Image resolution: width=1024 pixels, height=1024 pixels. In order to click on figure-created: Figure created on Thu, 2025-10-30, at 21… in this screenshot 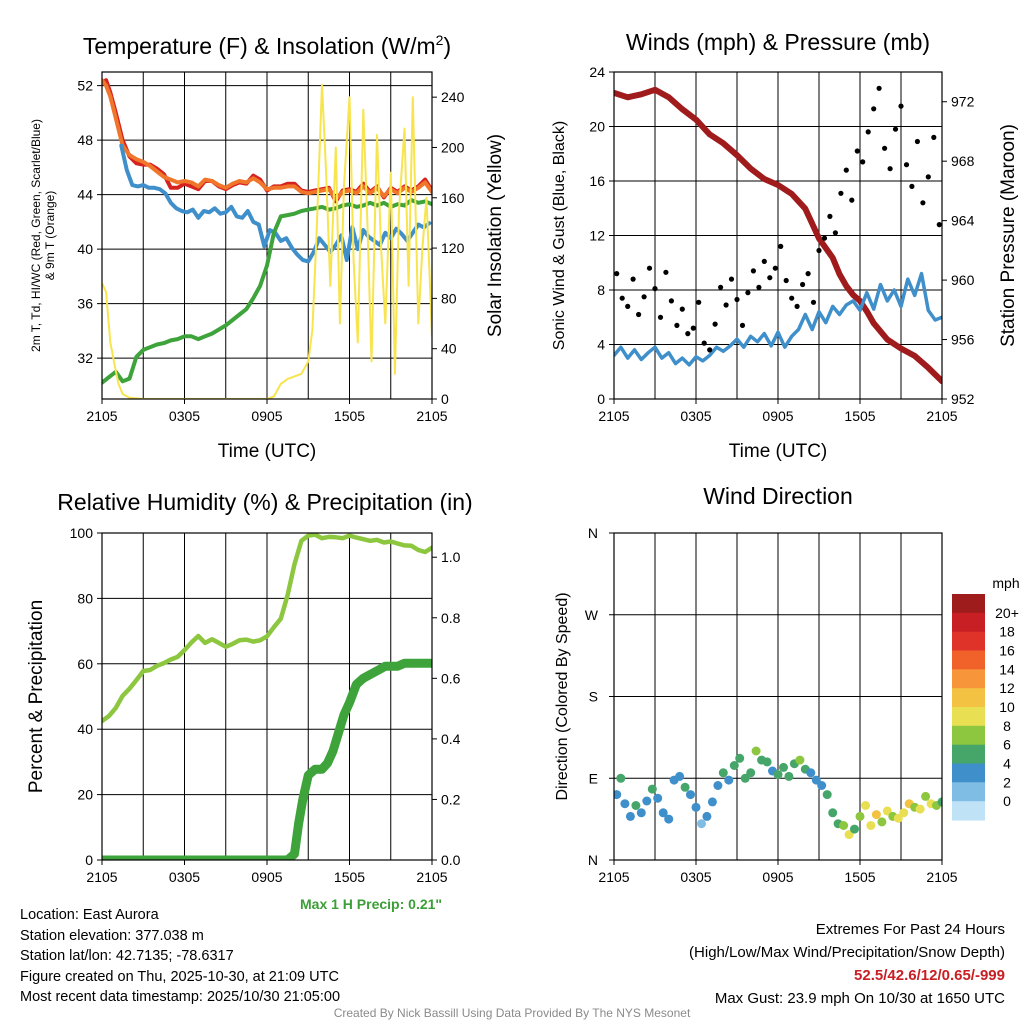, I will do `click(179, 976)`.